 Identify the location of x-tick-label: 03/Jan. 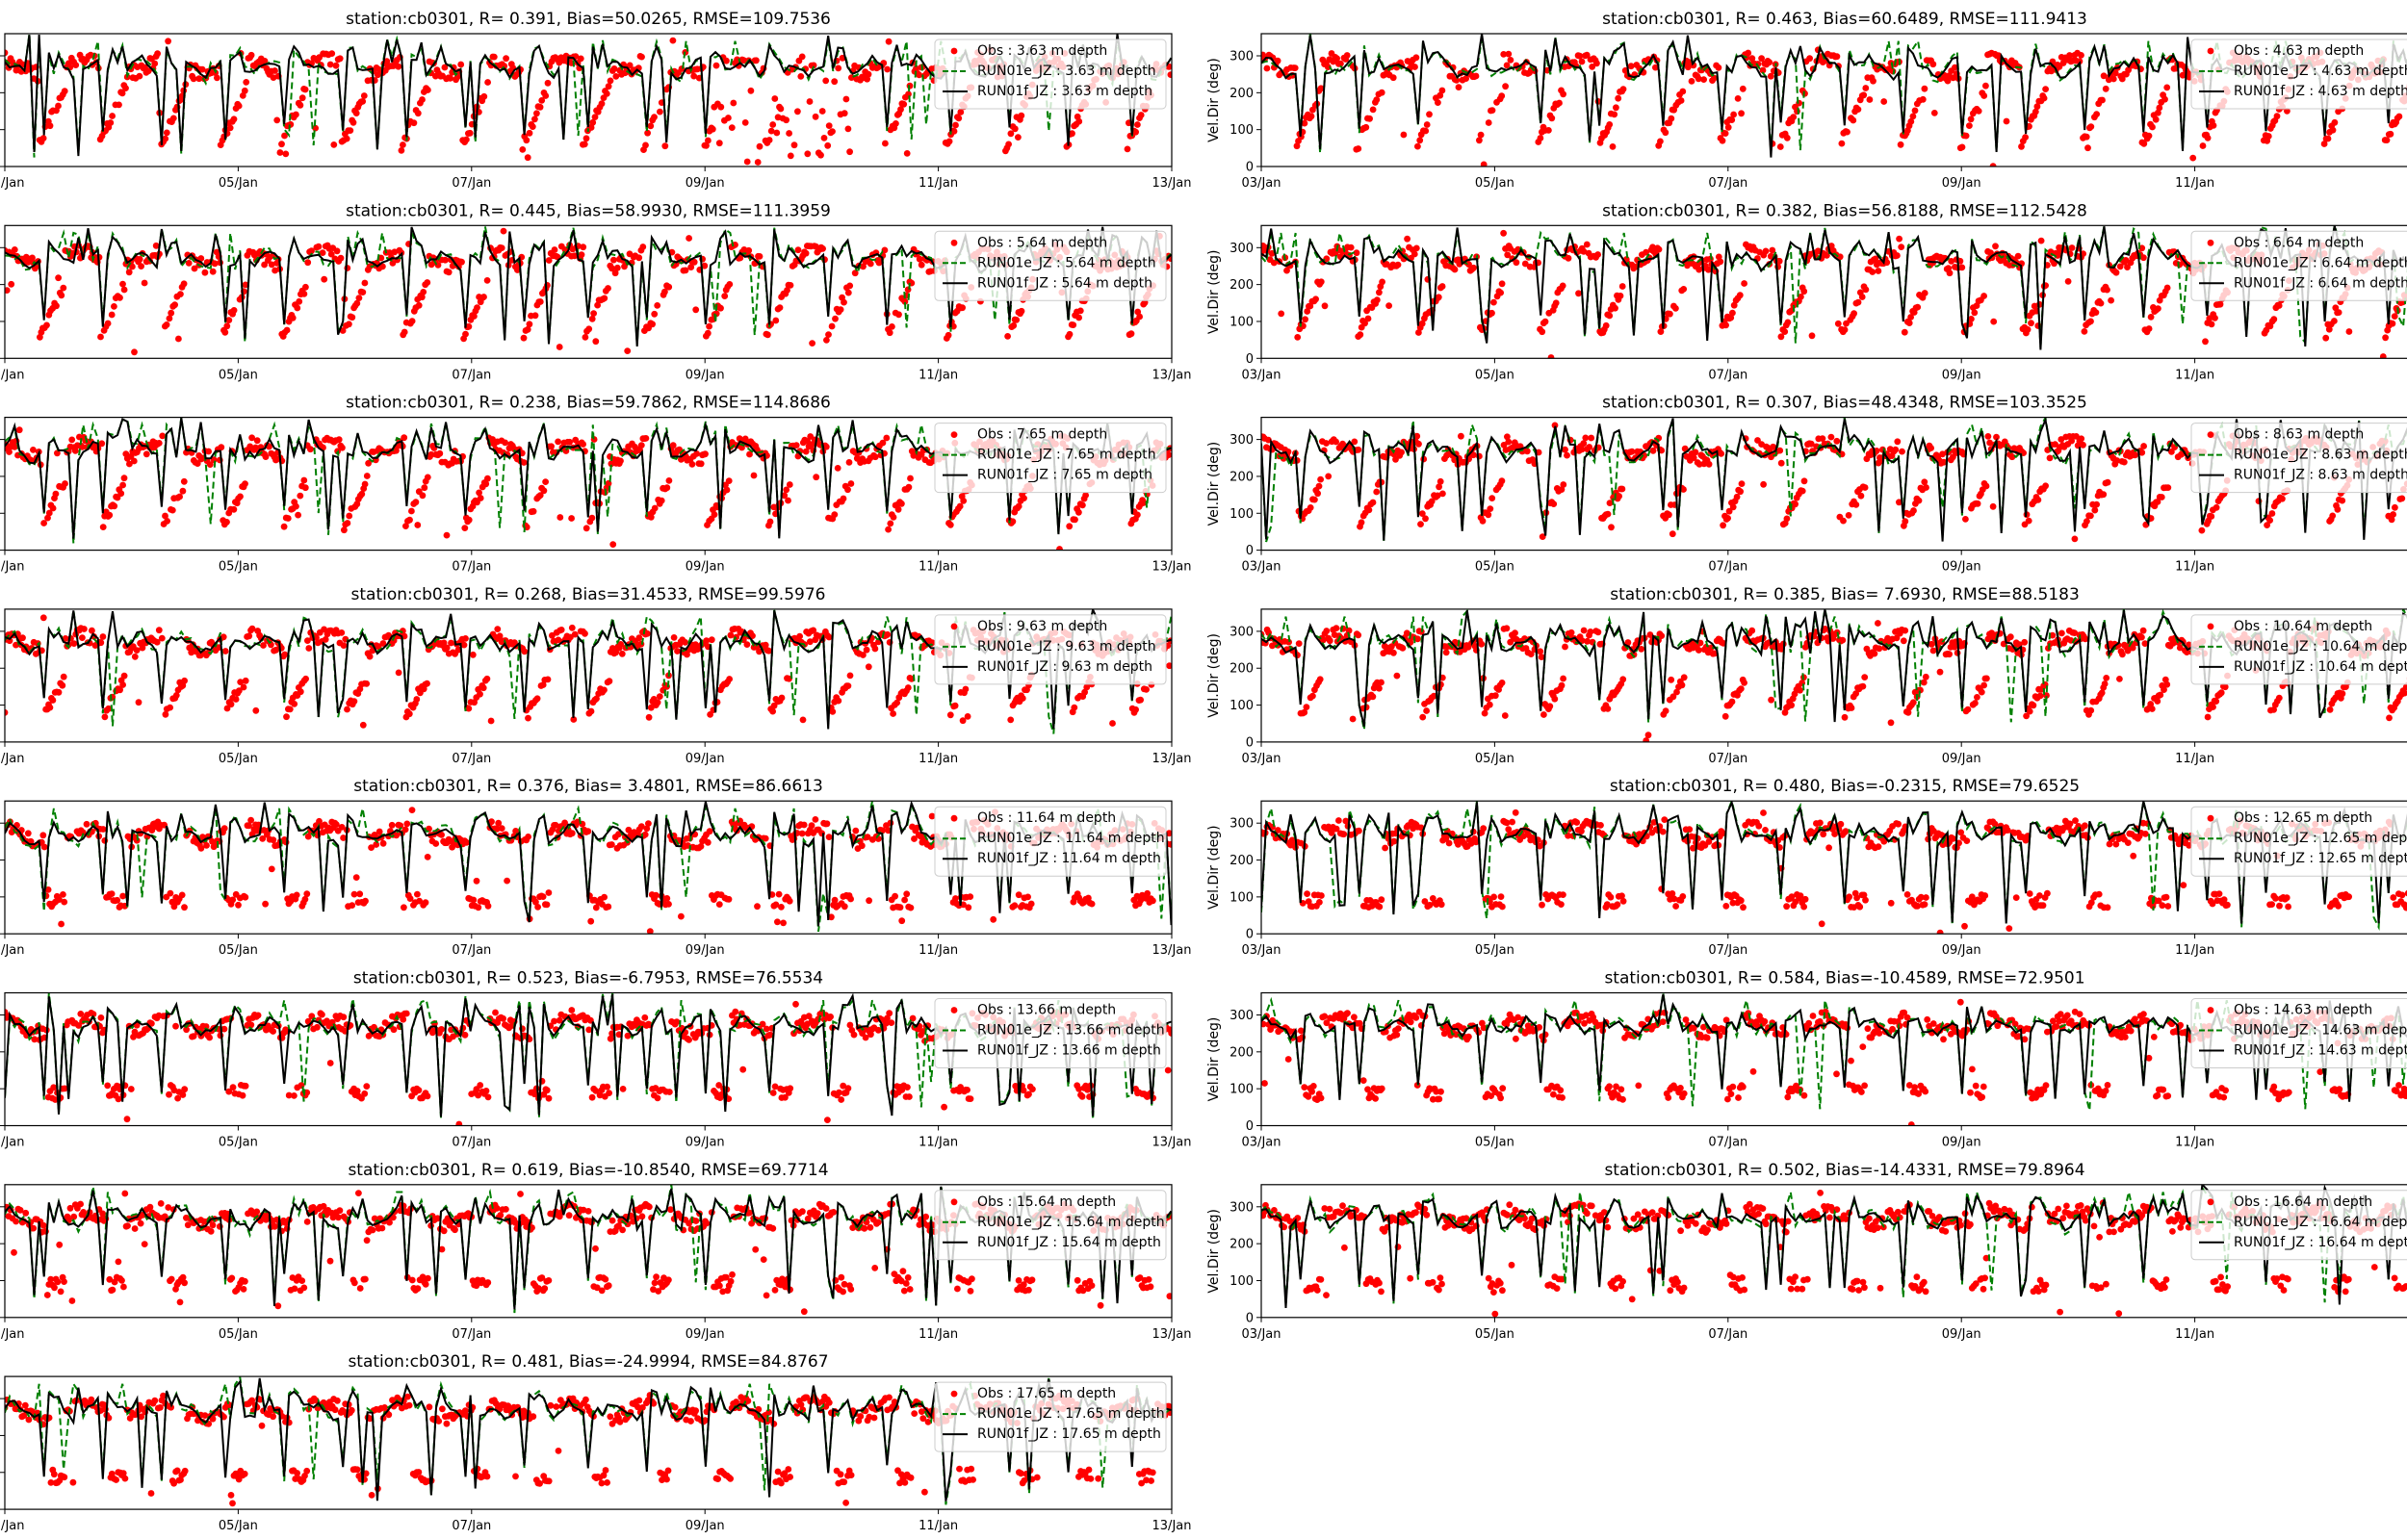
(1261, 183).